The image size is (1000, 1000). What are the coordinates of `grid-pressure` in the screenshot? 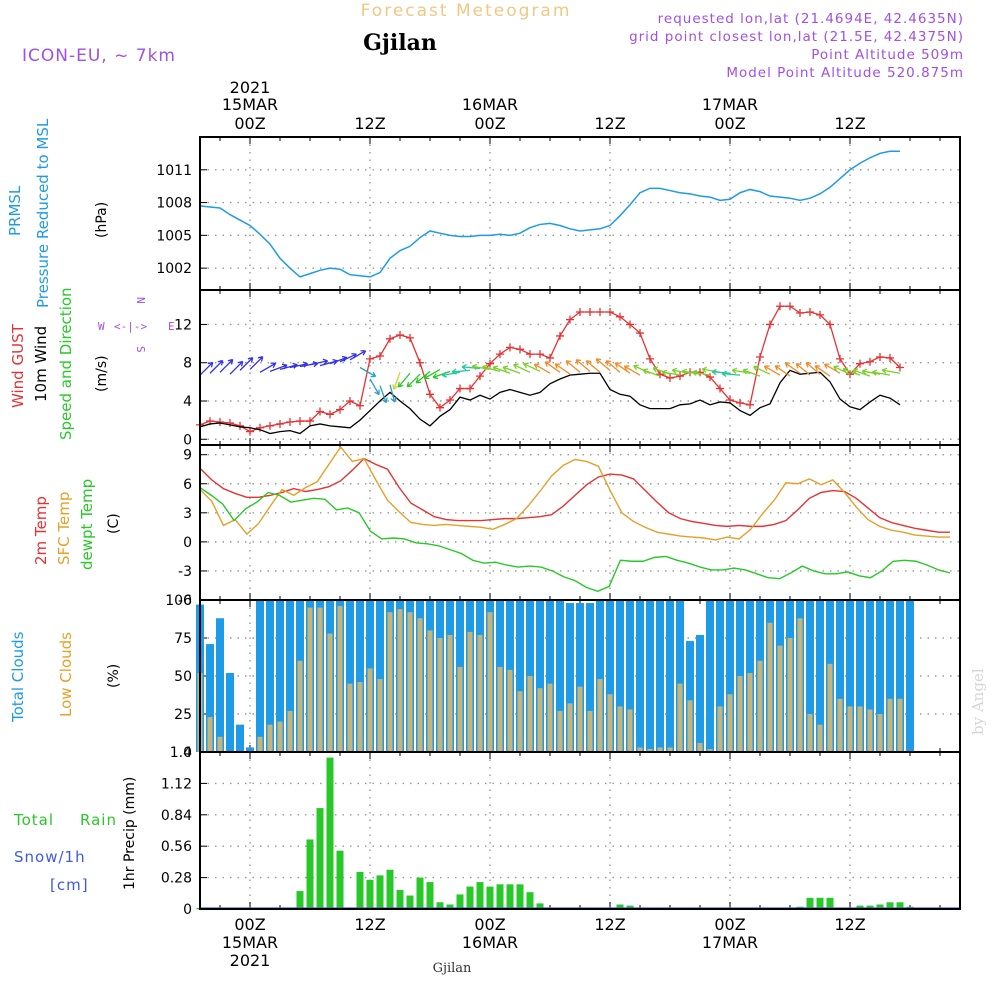 It's located at (580, 213).